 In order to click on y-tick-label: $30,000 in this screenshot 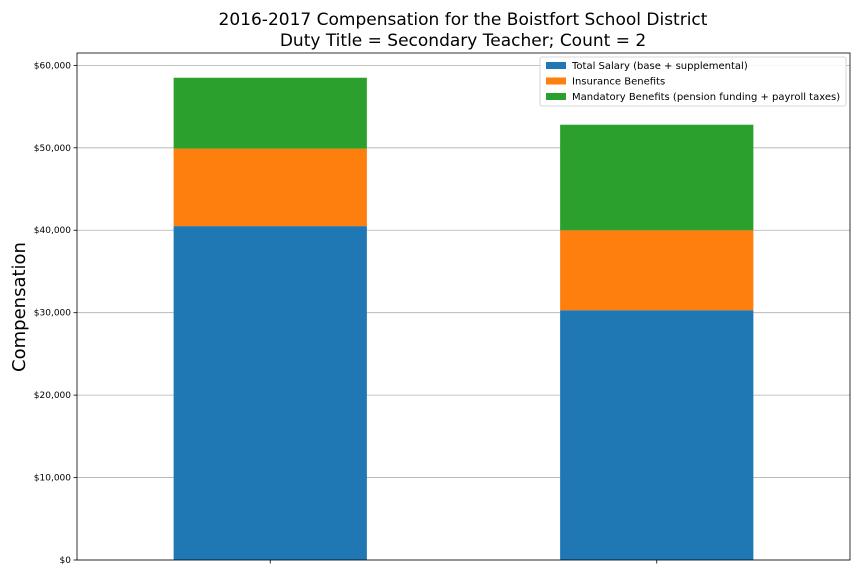, I will do `click(52, 314)`.